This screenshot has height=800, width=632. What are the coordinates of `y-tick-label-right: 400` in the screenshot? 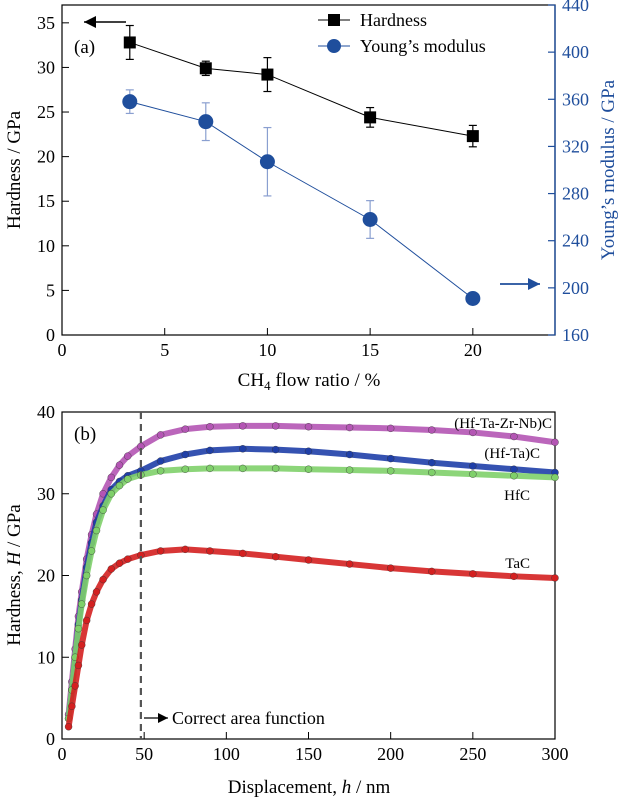 It's located at (575, 52).